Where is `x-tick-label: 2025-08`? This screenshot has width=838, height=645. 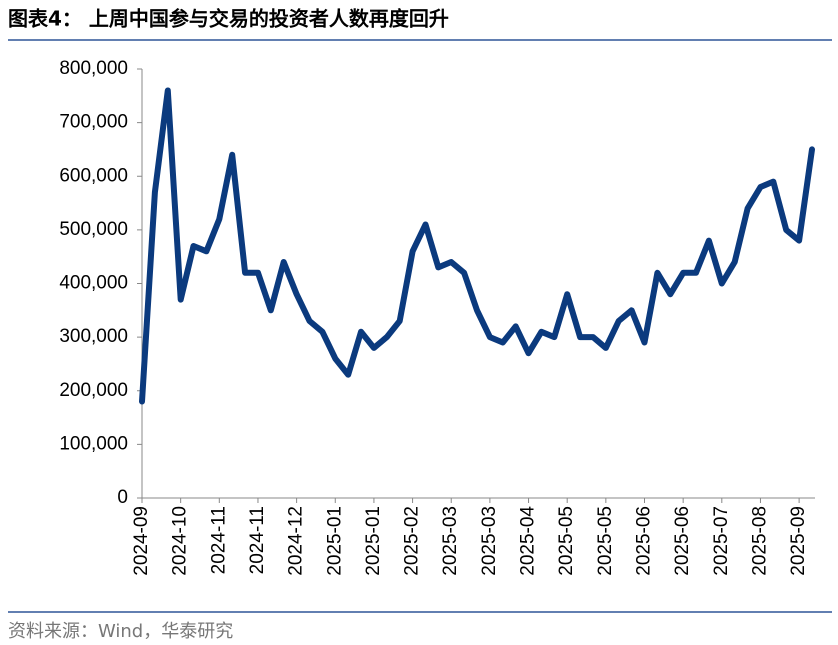
x-tick-label: 2025-08 is located at coordinates (759, 541).